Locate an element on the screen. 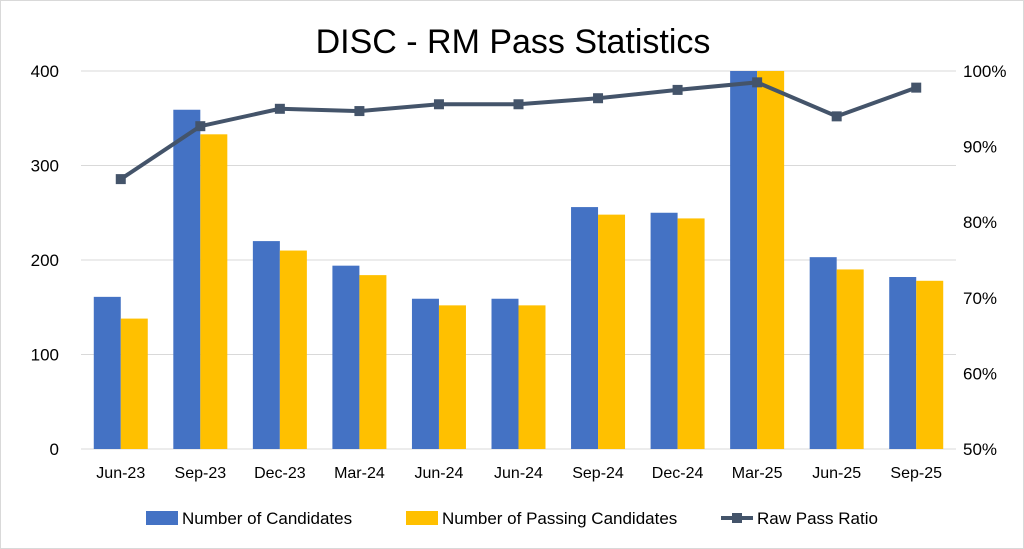 This screenshot has width=1024, height=549. y-tick-label: 0 is located at coordinates (54, 449).